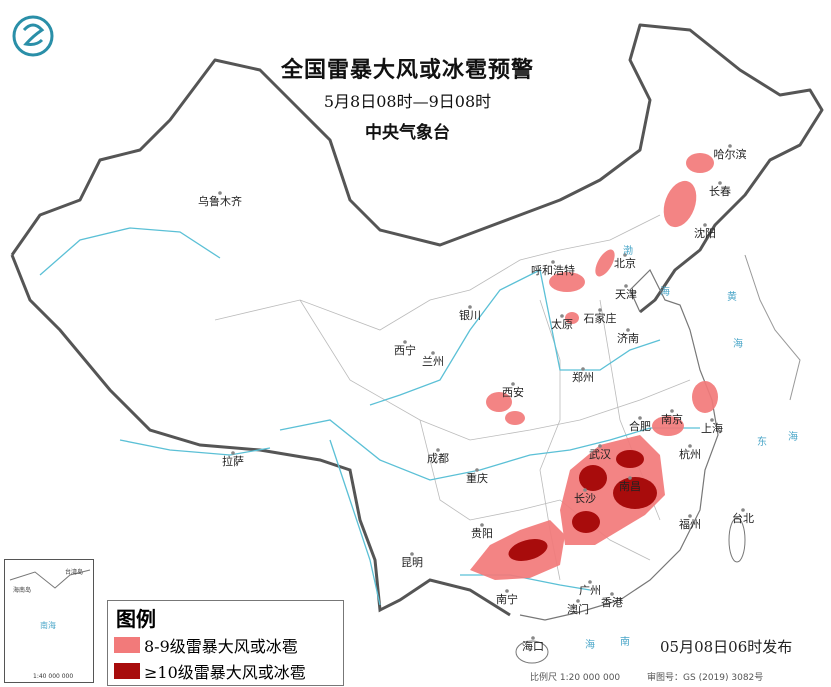  What do you see at coordinates (705, 678) in the screenshot?
I see `map-approval-number: 审图号：GS (2019) 3082号` at bounding box center [705, 678].